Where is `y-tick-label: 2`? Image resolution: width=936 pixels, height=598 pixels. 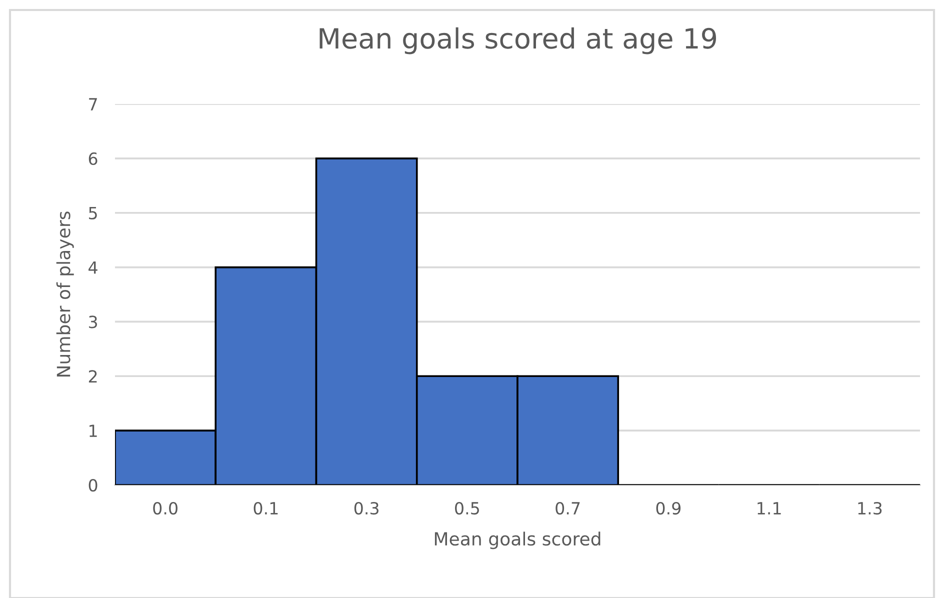
y-tick-label: 2 is located at coordinates (92, 376).